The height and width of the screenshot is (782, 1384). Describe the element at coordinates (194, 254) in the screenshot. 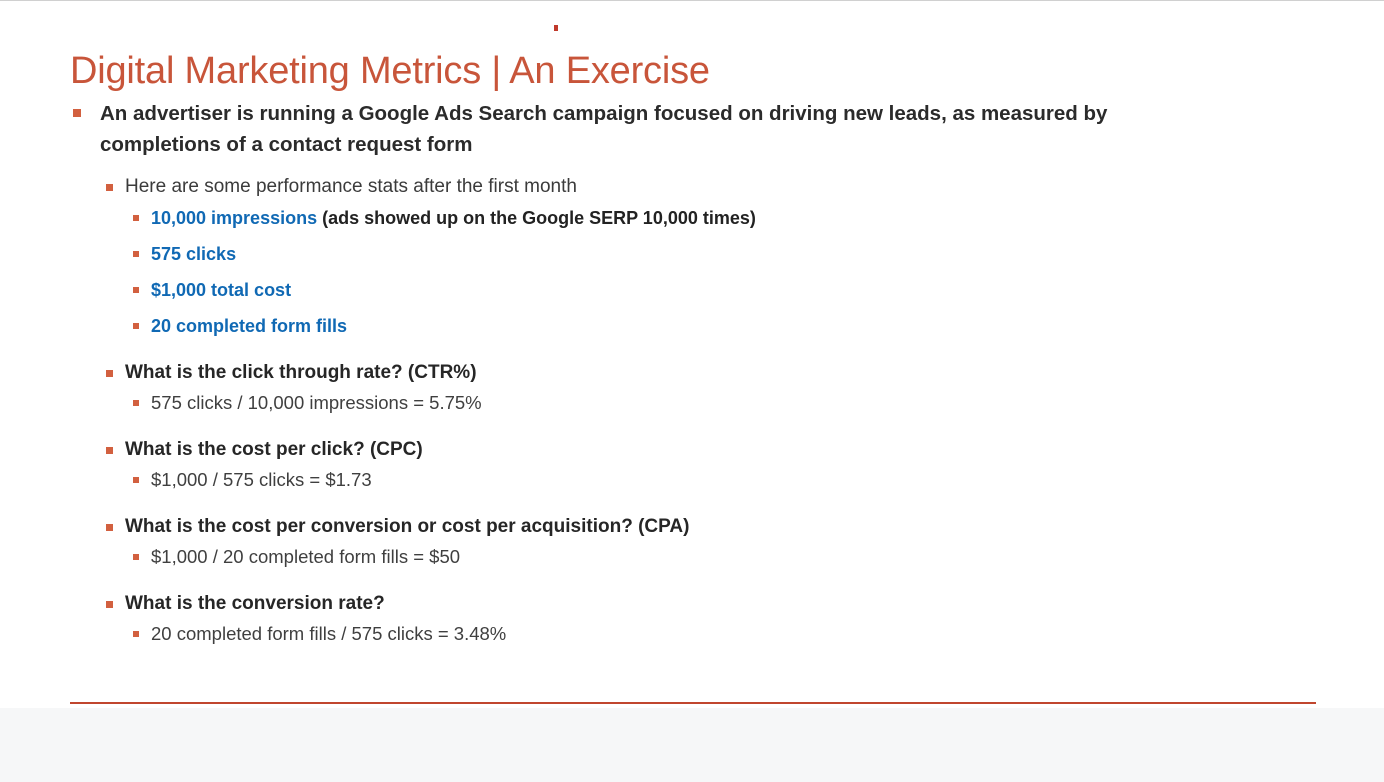

I see `stat-value: 575 clicks` at that location.